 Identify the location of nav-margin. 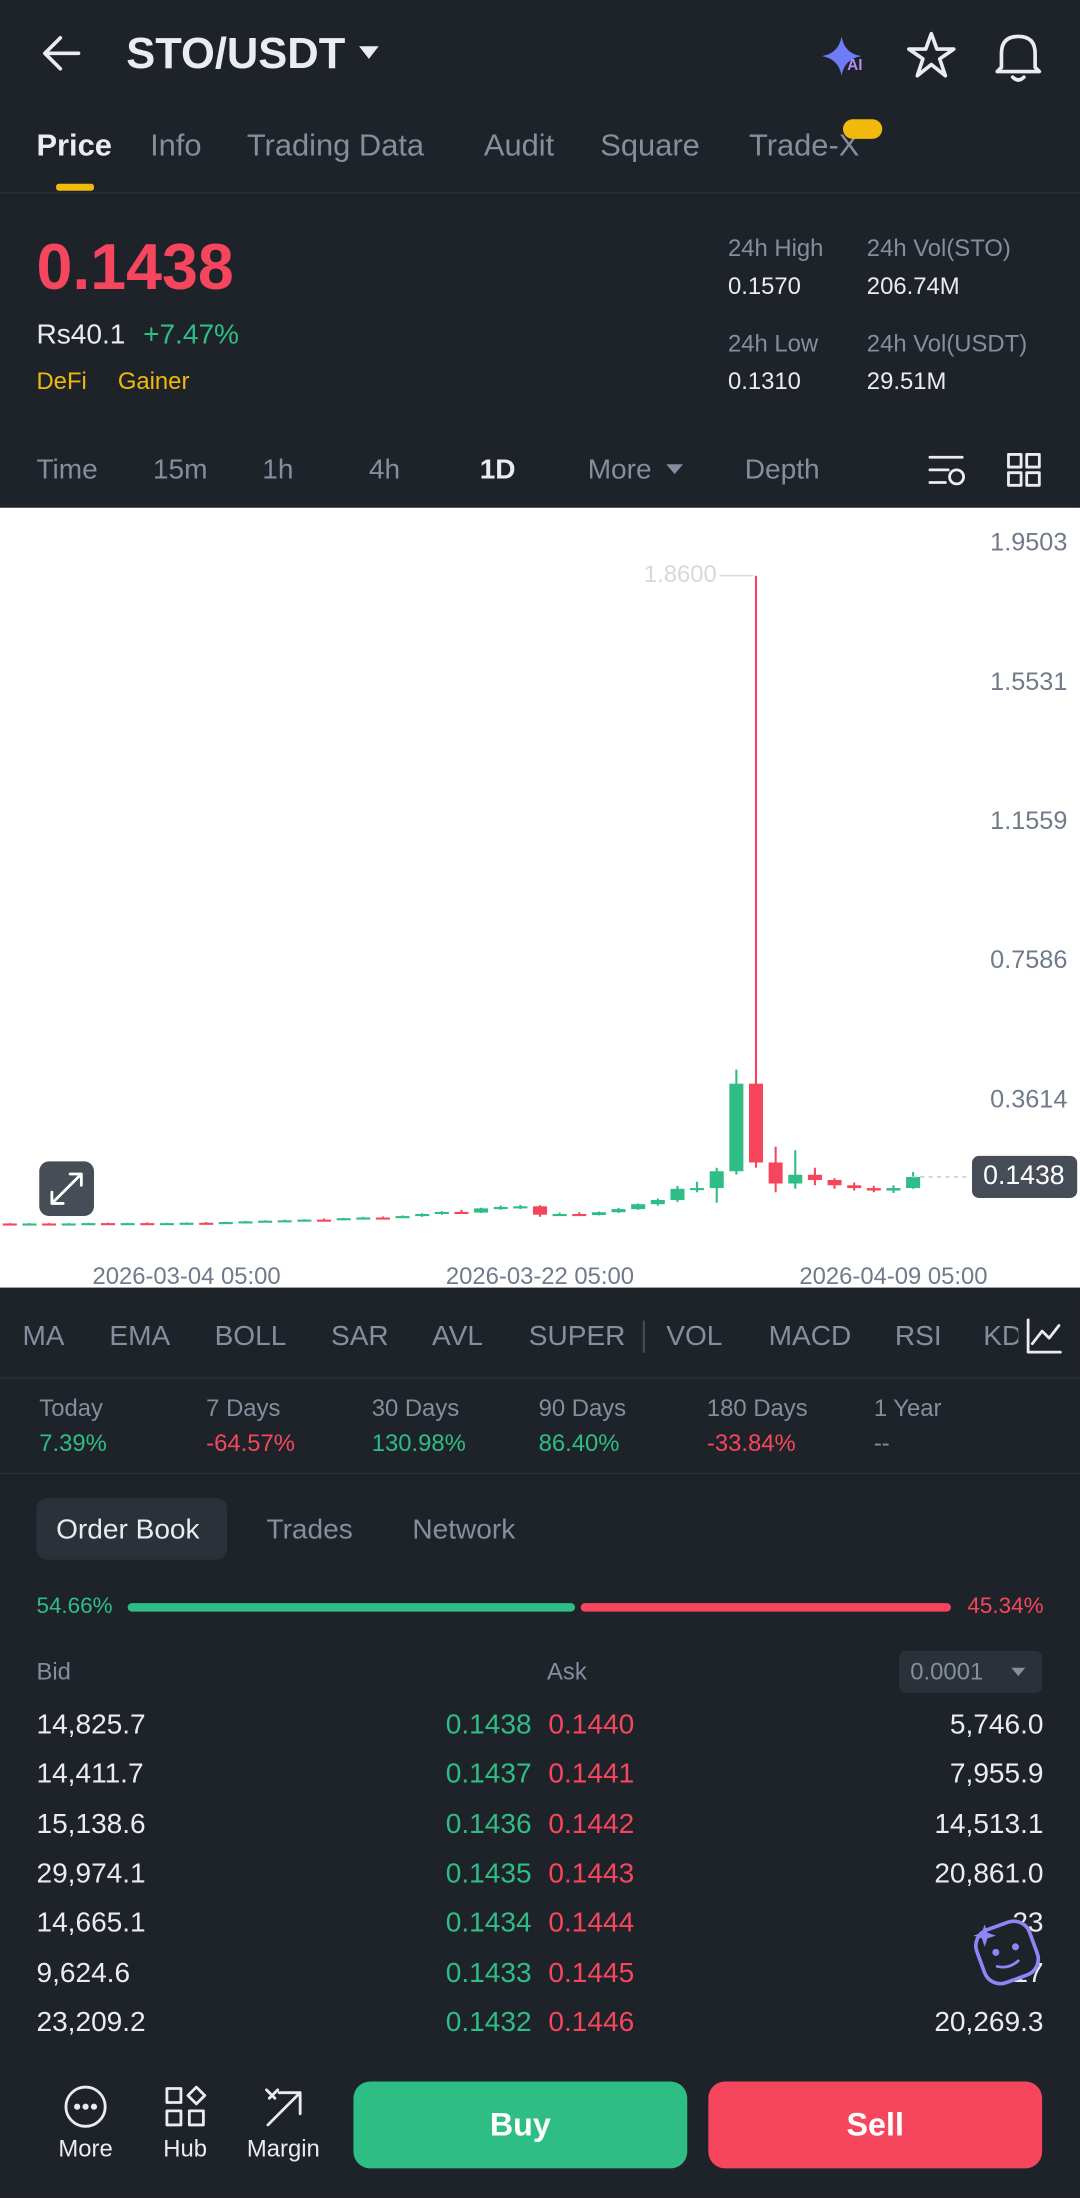
(283, 2107).